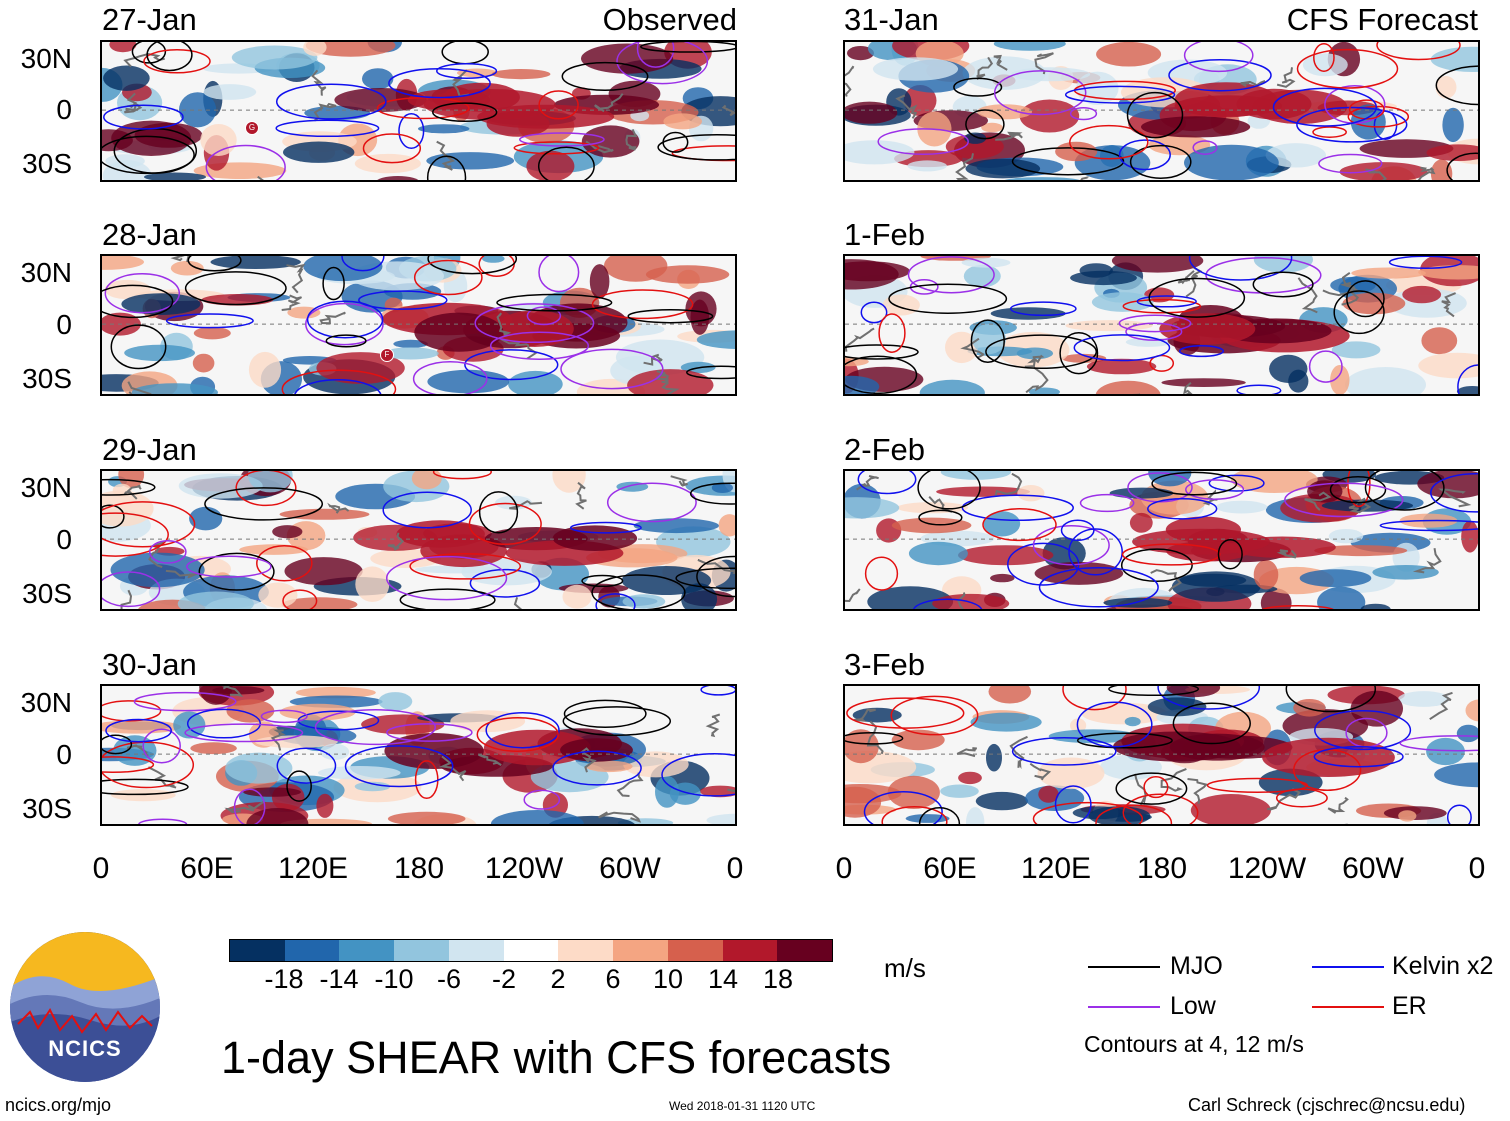  What do you see at coordinates (524, 868) in the screenshot?
I see `lon-label-120w: 120W` at bounding box center [524, 868].